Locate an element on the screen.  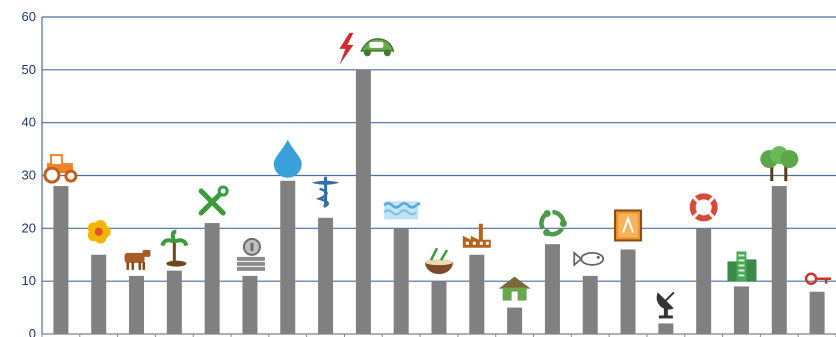
food-bowl-icon is located at coordinates (439, 261).